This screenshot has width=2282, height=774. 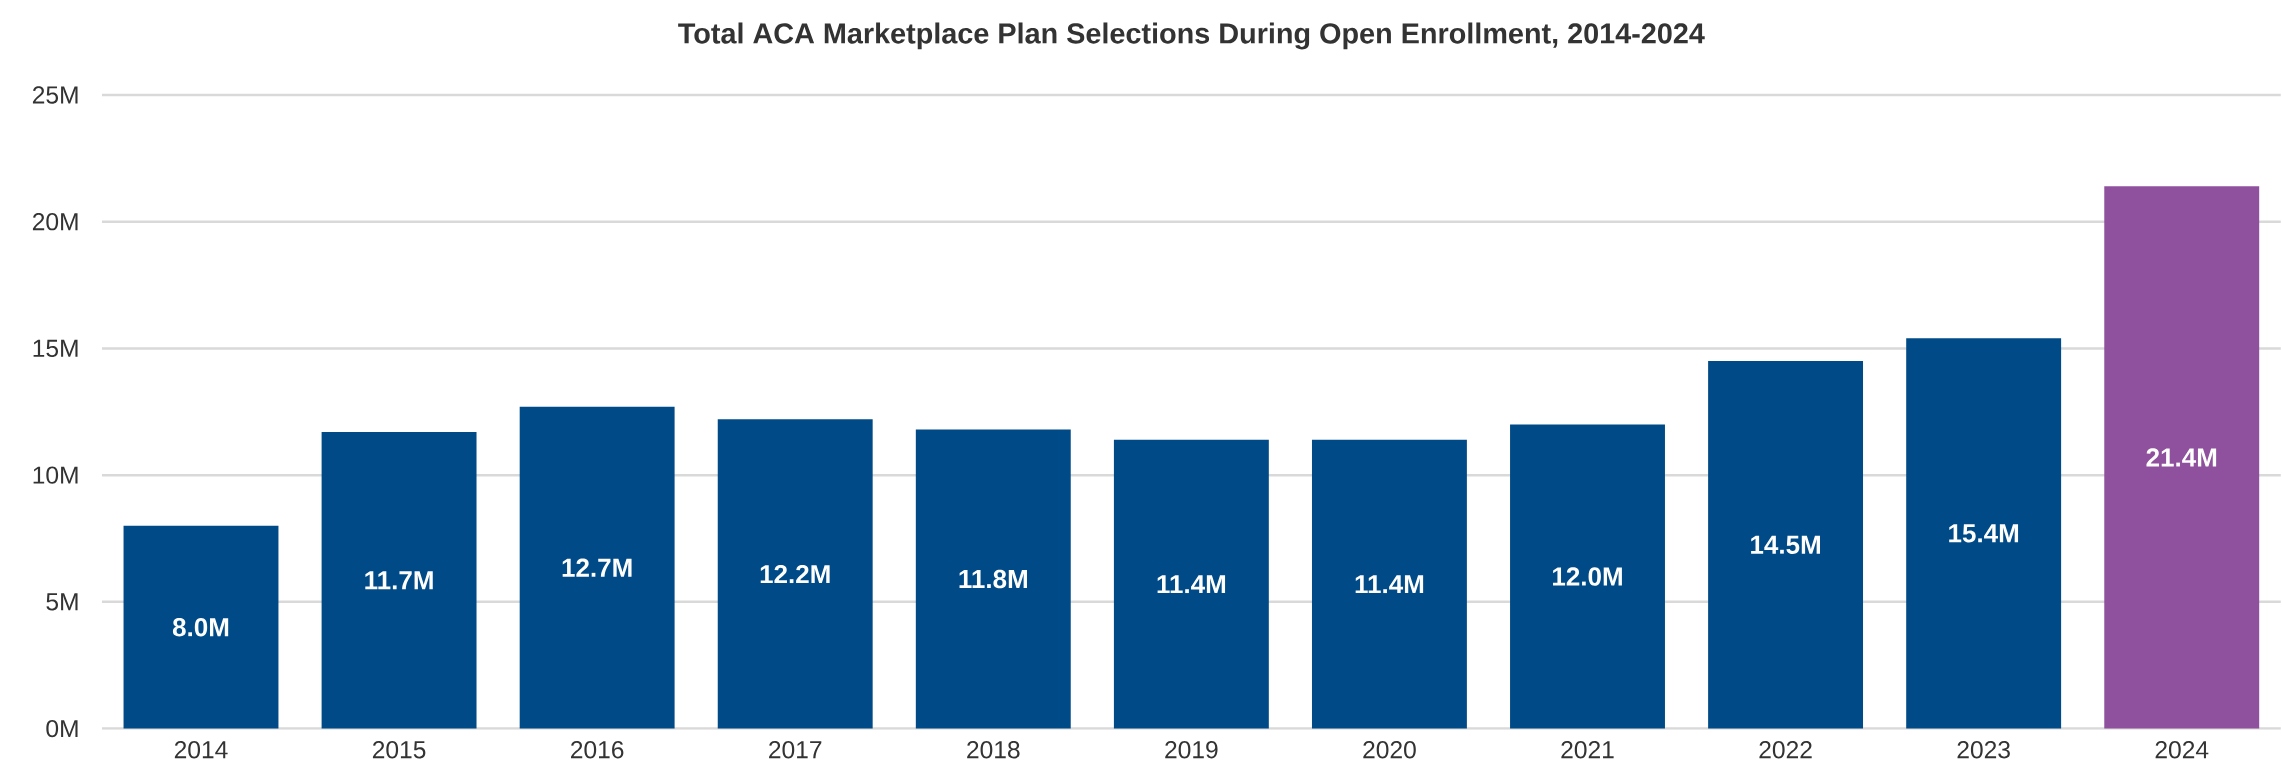 What do you see at coordinates (2182, 750) in the screenshot?
I see `x-tick-label: 2024` at bounding box center [2182, 750].